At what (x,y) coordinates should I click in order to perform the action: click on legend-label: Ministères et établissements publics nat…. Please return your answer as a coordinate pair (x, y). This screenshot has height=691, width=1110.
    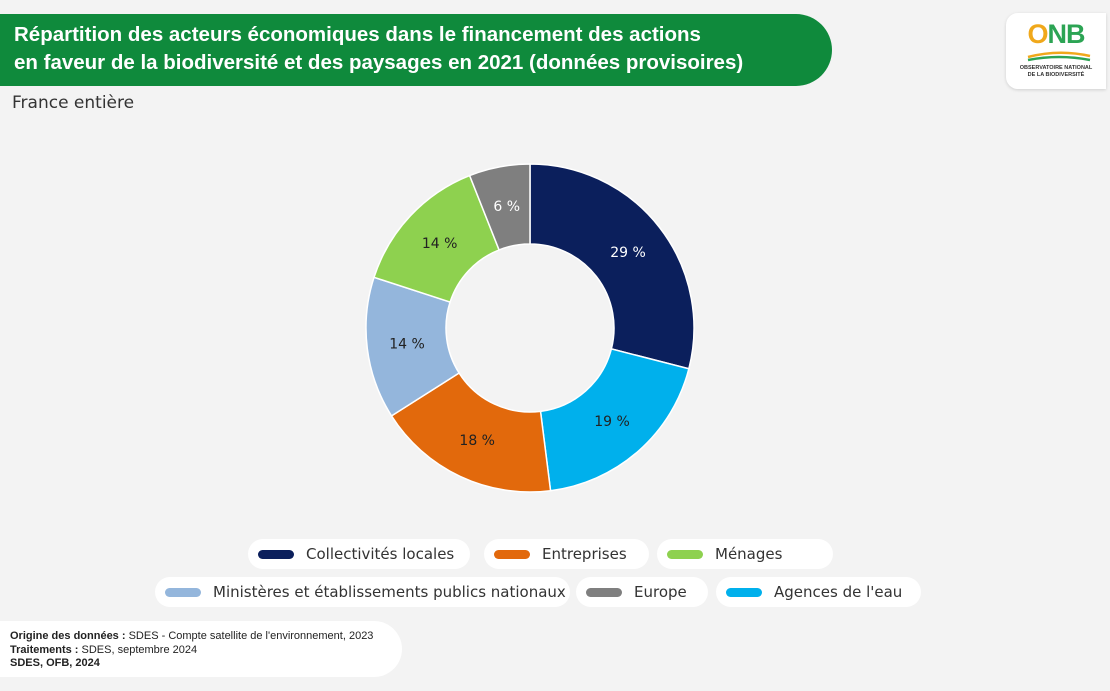
    Looking at the image, I should click on (389, 592).